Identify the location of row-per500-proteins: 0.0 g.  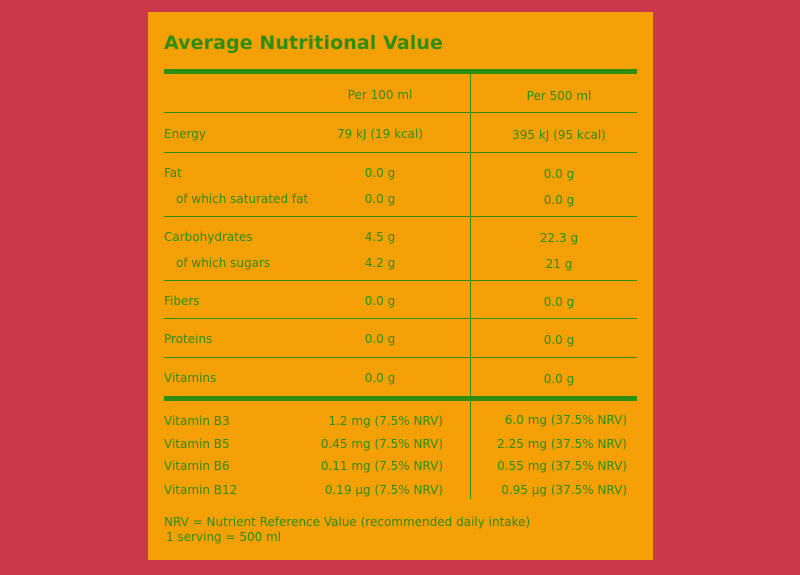
(559, 340).